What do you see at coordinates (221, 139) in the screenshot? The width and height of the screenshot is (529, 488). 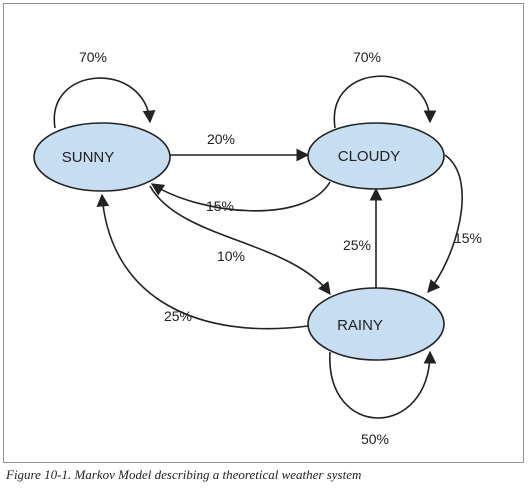 I see `edge-label-sunny-cloudy: 20%` at bounding box center [221, 139].